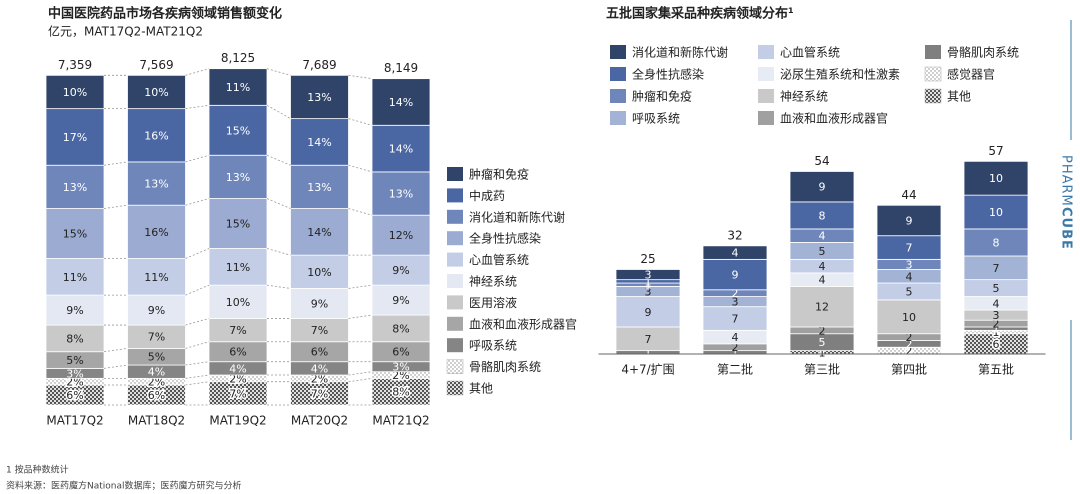  I want to click on legend-label: 其他, so click(481, 389).